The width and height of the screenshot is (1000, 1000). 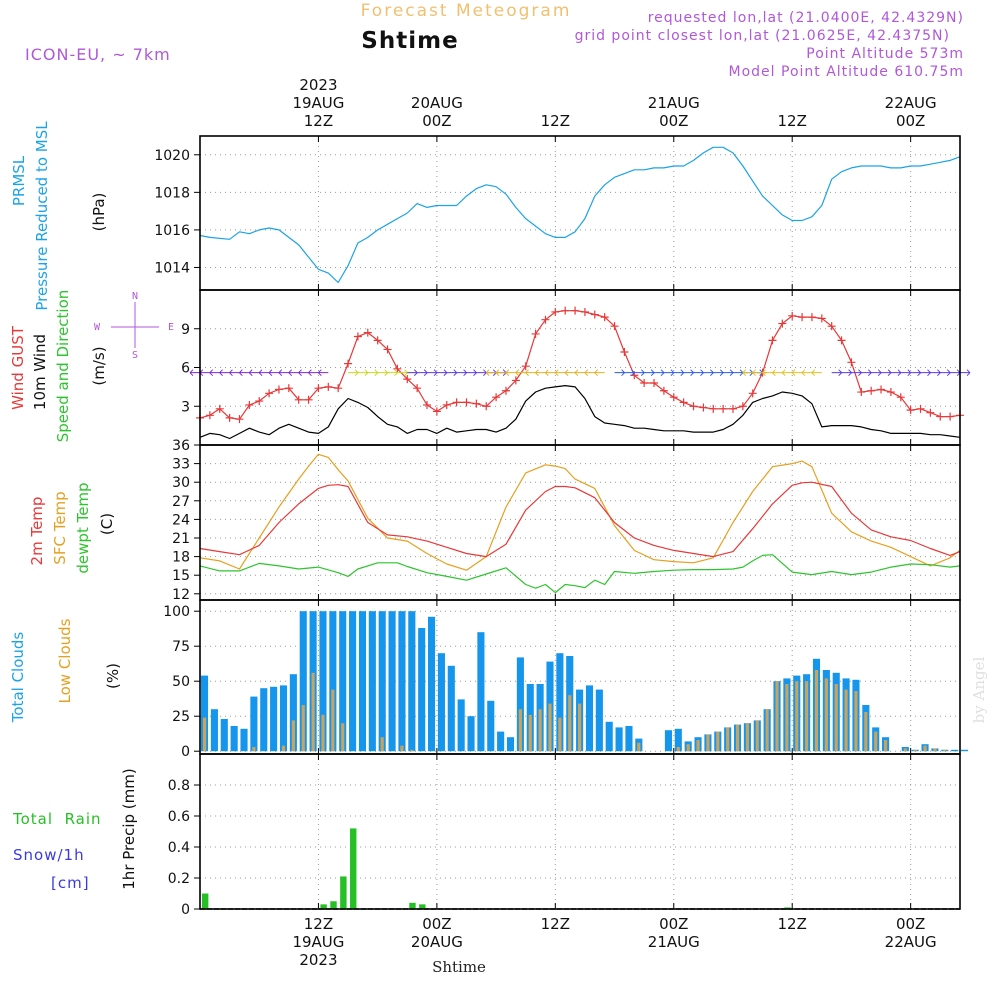 What do you see at coordinates (673, 121) in the screenshot?
I see `top-time-label: 00Z` at bounding box center [673, 121].